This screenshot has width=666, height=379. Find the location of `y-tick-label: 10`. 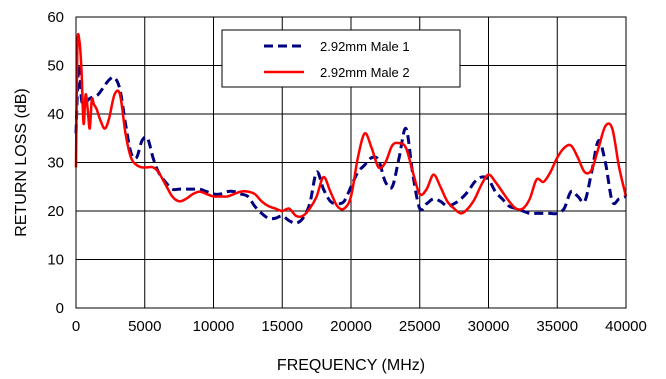

y-tick-label: 10 is located at coordinates (55, 260).